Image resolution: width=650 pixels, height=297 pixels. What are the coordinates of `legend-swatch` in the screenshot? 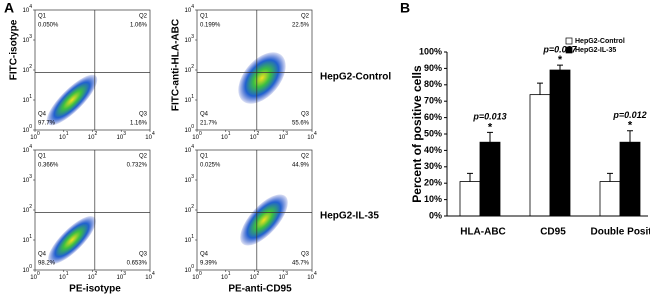 It's located at (569, 50).